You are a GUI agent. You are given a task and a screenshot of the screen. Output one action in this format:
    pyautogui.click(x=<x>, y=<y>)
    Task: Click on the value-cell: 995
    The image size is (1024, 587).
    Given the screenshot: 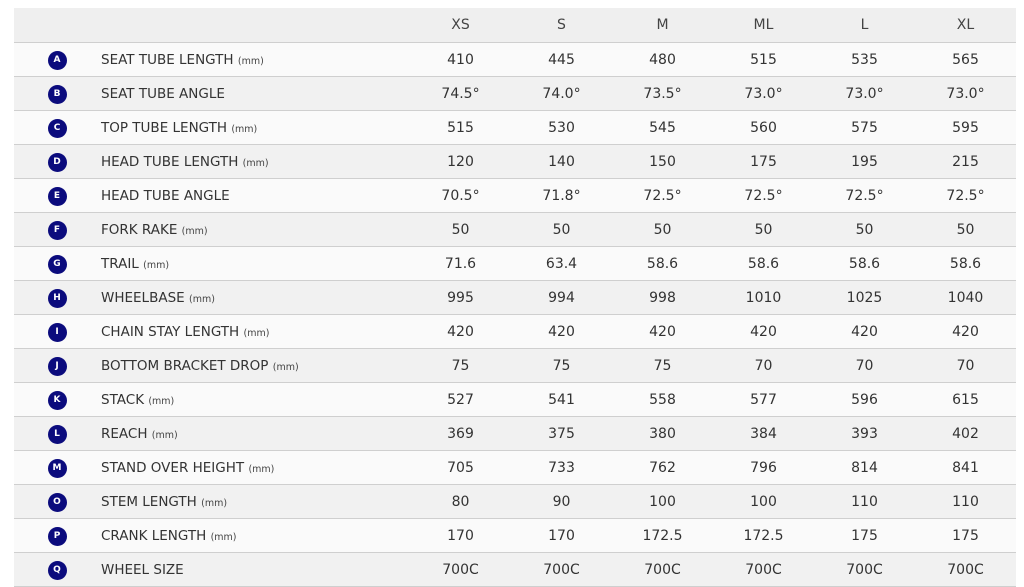 What is the action you would take?
    pyautogui.click(x=460, y=297)
    